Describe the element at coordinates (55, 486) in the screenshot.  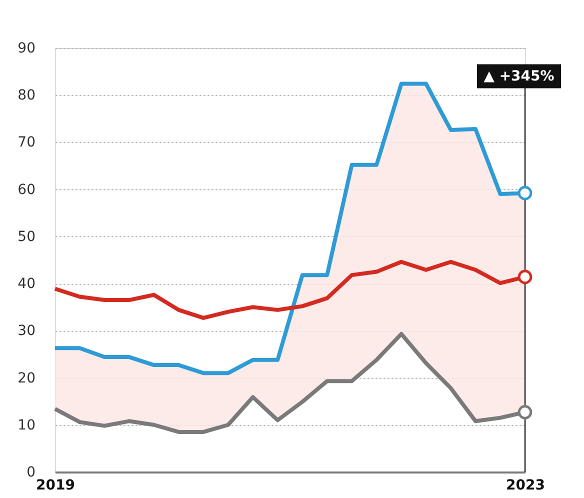
I see `x-tick-label: 2019` at that location.